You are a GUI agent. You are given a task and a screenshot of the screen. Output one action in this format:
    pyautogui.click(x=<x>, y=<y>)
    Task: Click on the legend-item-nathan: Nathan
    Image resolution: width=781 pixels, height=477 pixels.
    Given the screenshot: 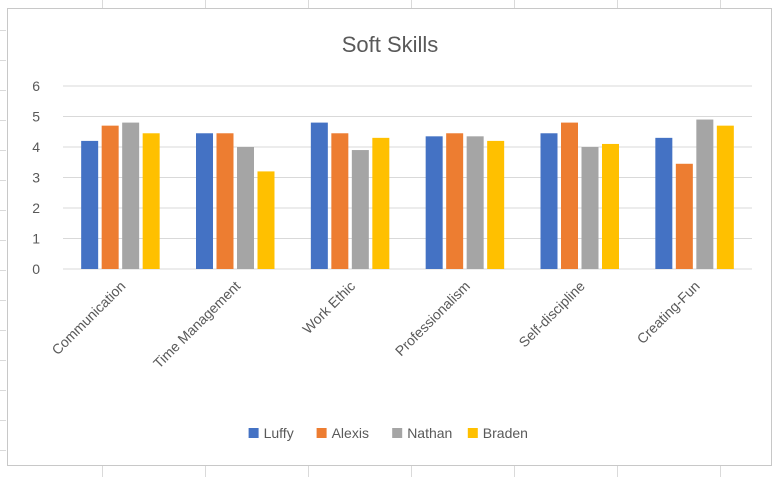 What is the action you would take?
    pyautogui.click(x=422, y=433)
    